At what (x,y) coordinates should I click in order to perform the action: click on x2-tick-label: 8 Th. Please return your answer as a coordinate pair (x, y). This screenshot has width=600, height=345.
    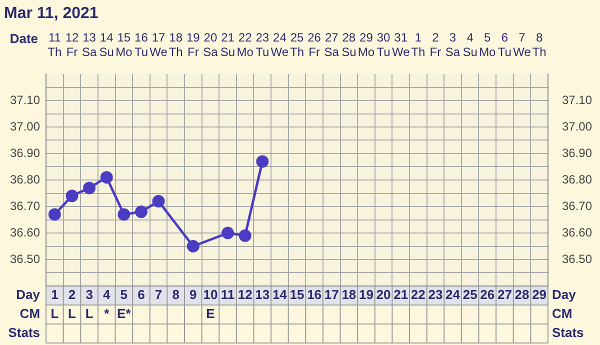
    Looking at the image, I should click on (539, 45).